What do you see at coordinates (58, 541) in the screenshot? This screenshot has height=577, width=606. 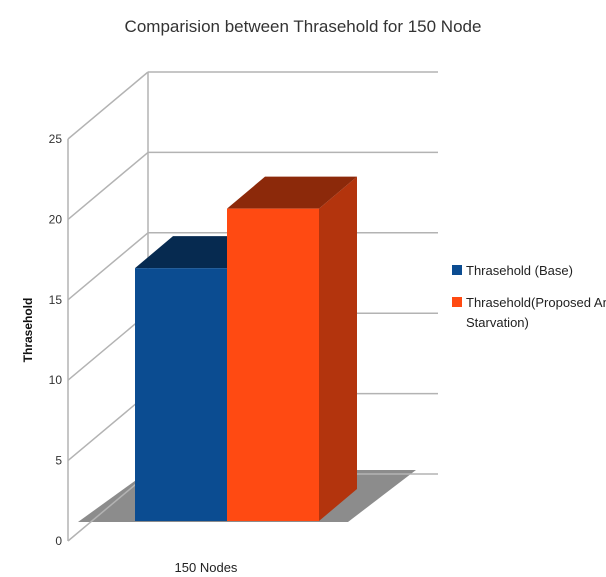 I see `y-tick-label: 0` at bounding box center [58, 541].